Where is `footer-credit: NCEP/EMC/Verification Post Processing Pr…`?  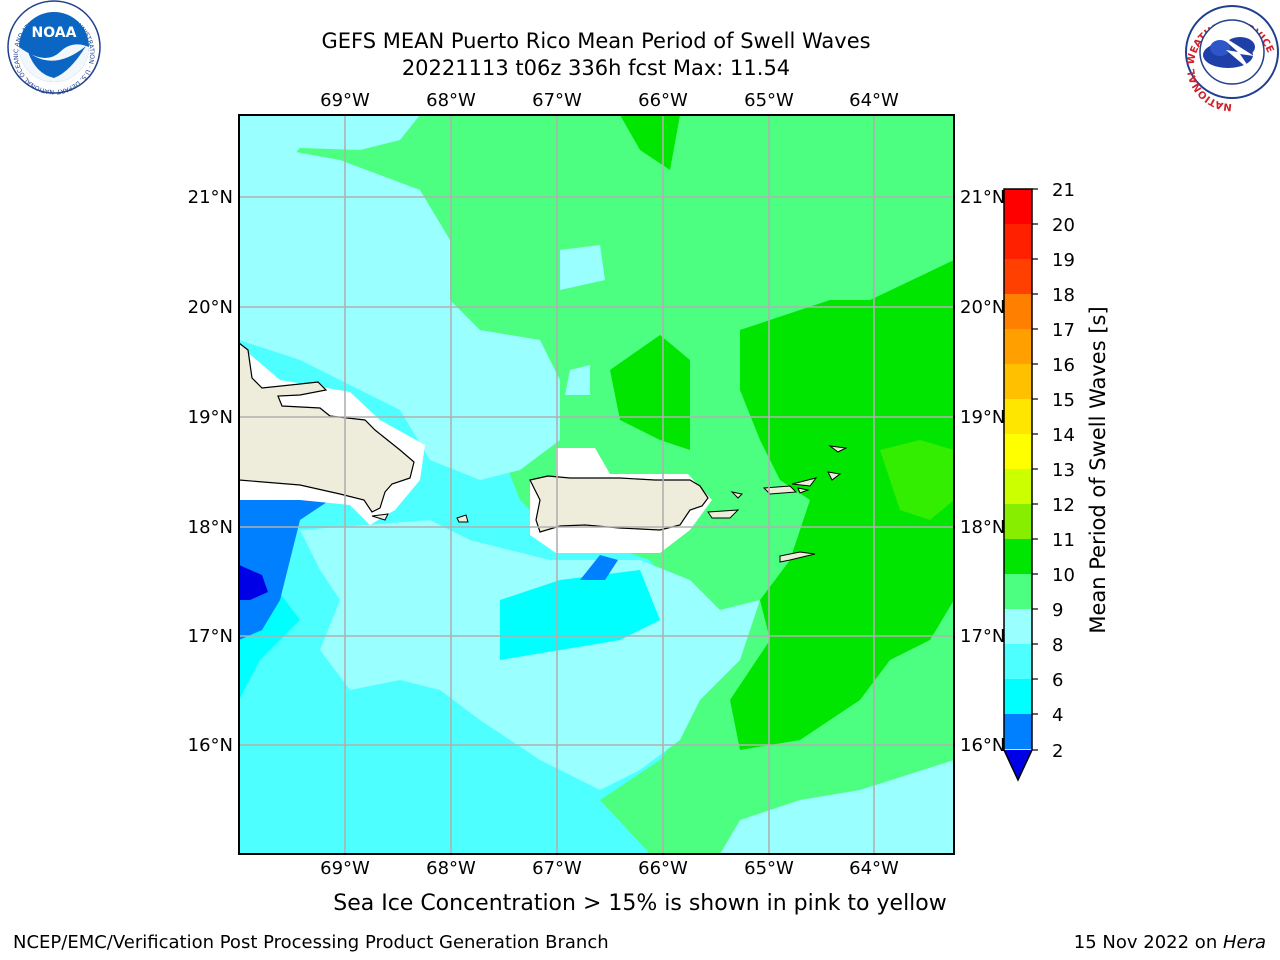
footer-credit: NCEP/EMC/Verification Post Processing Pr… is located at coordinates (311, 942).